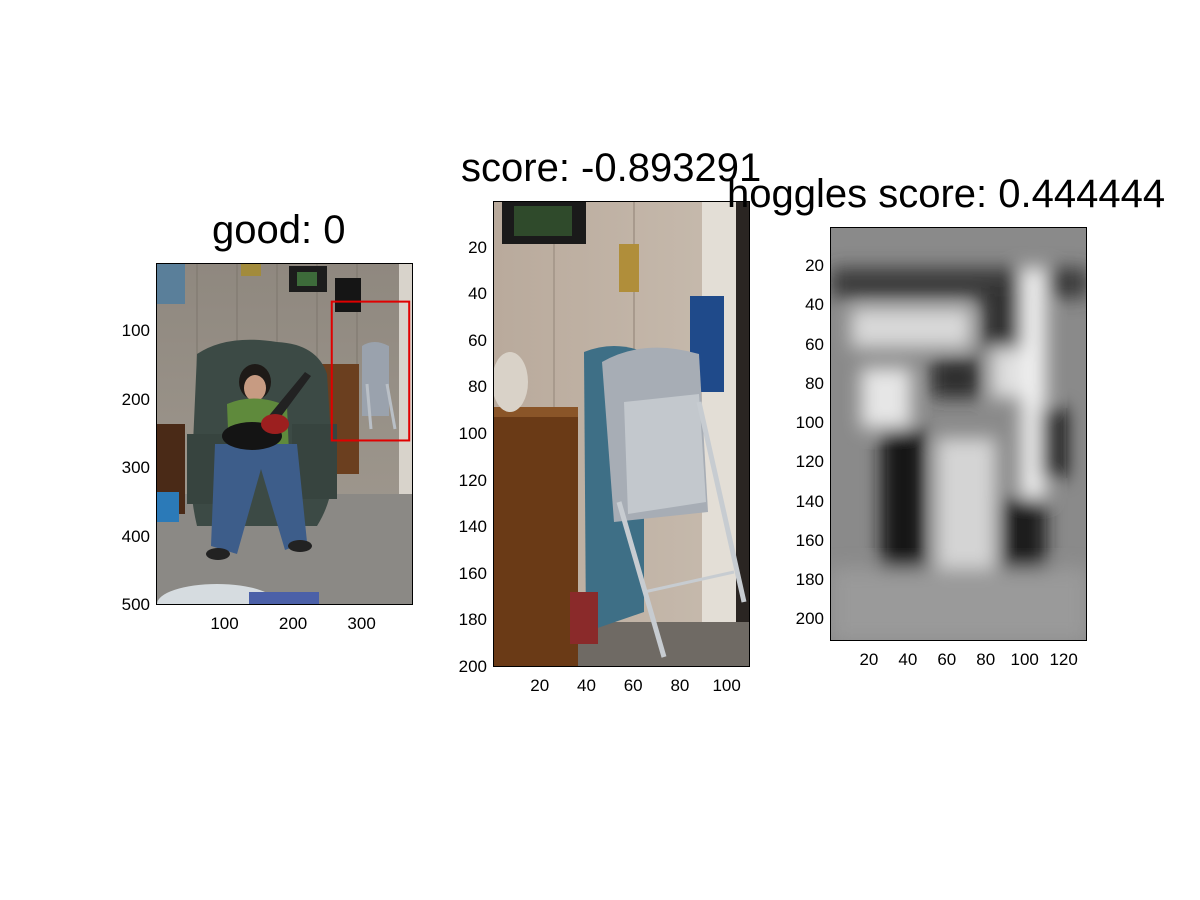  Describe the element at coordinates (362, 623) in the screenshot. I see `panel1-x-tick: 300` at that location.